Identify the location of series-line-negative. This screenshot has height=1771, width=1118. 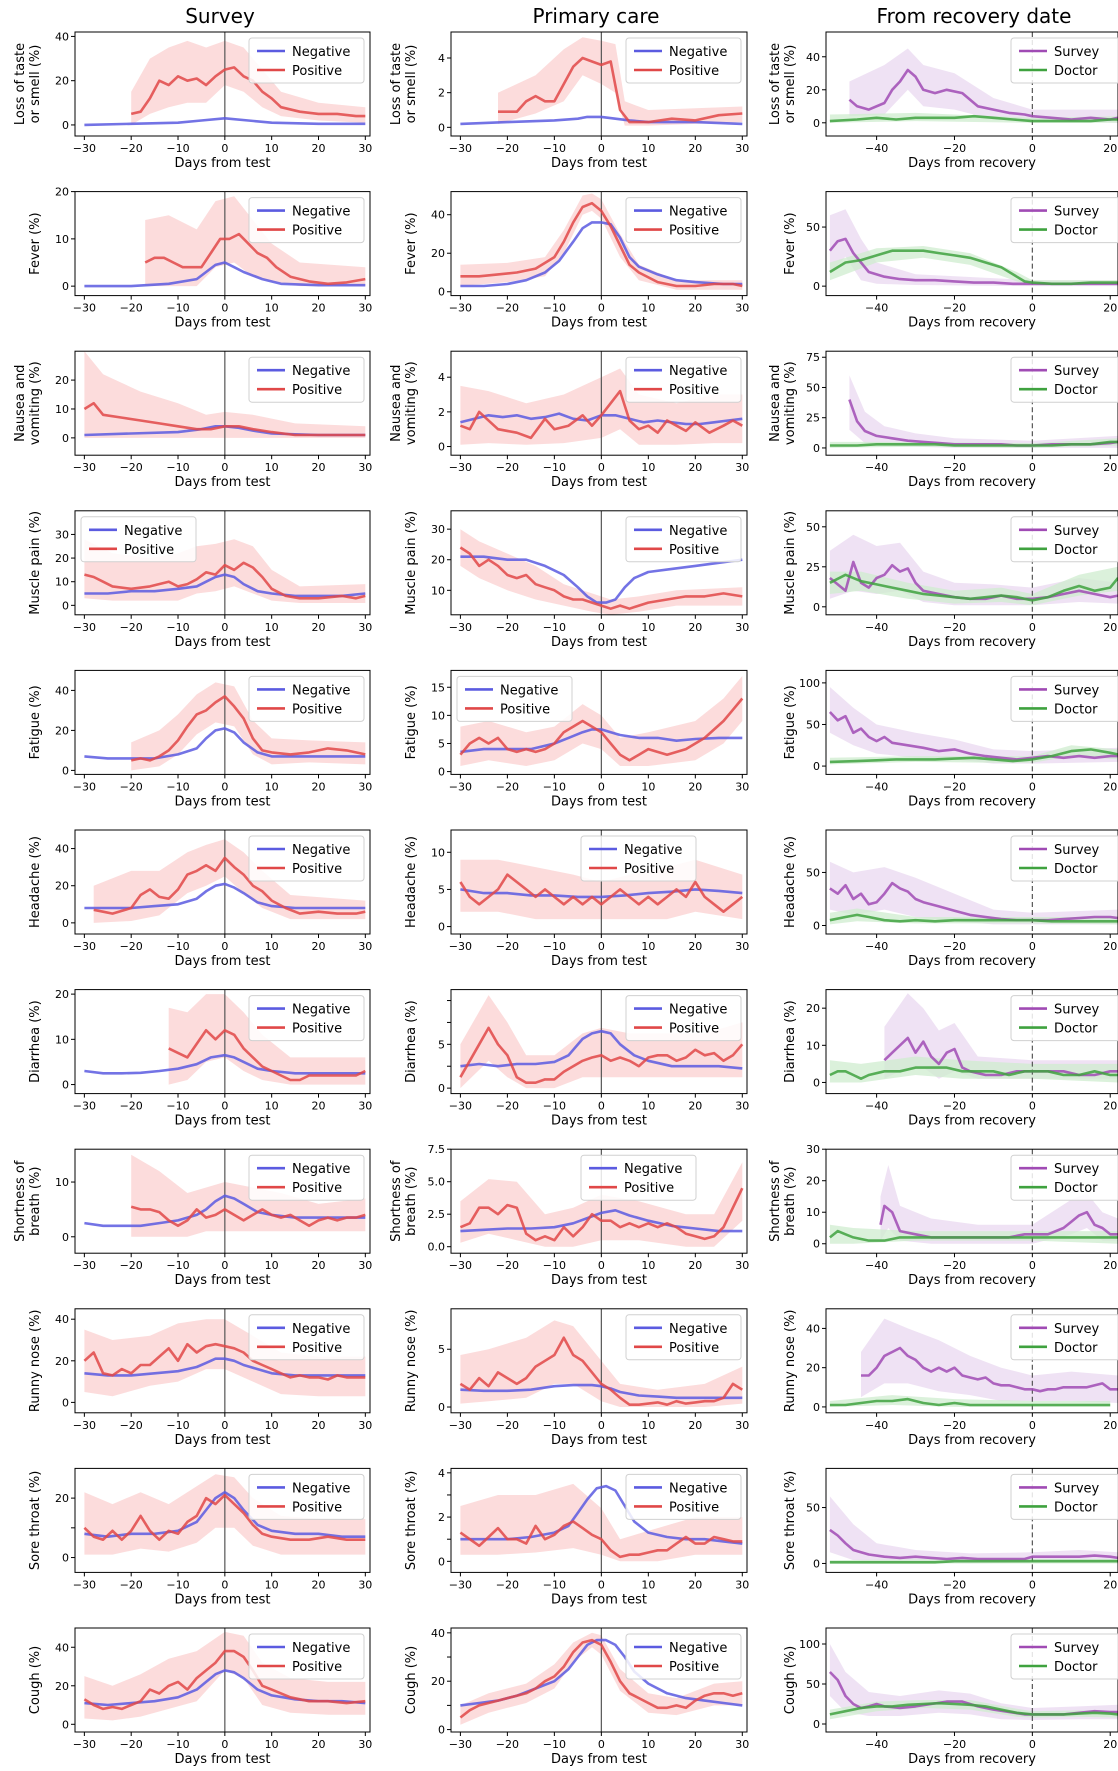
(225, 1211).